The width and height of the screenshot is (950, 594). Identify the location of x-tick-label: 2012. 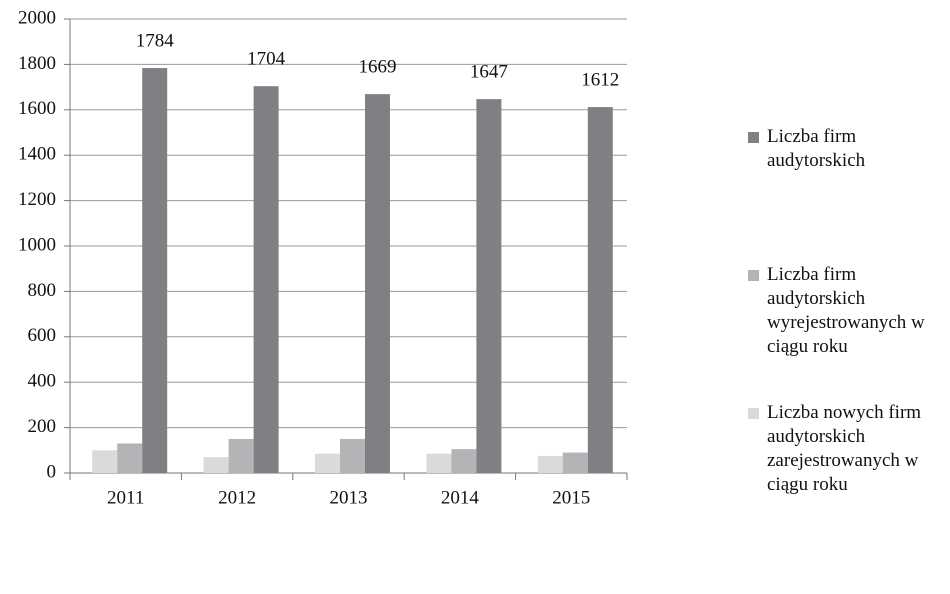
(237, 497).